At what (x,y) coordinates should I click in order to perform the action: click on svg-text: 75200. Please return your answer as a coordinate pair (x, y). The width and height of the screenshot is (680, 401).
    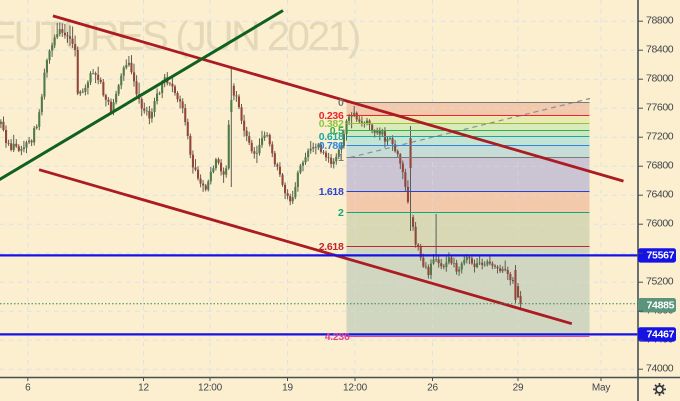
    Looking at the image, I should click on (660, 281).